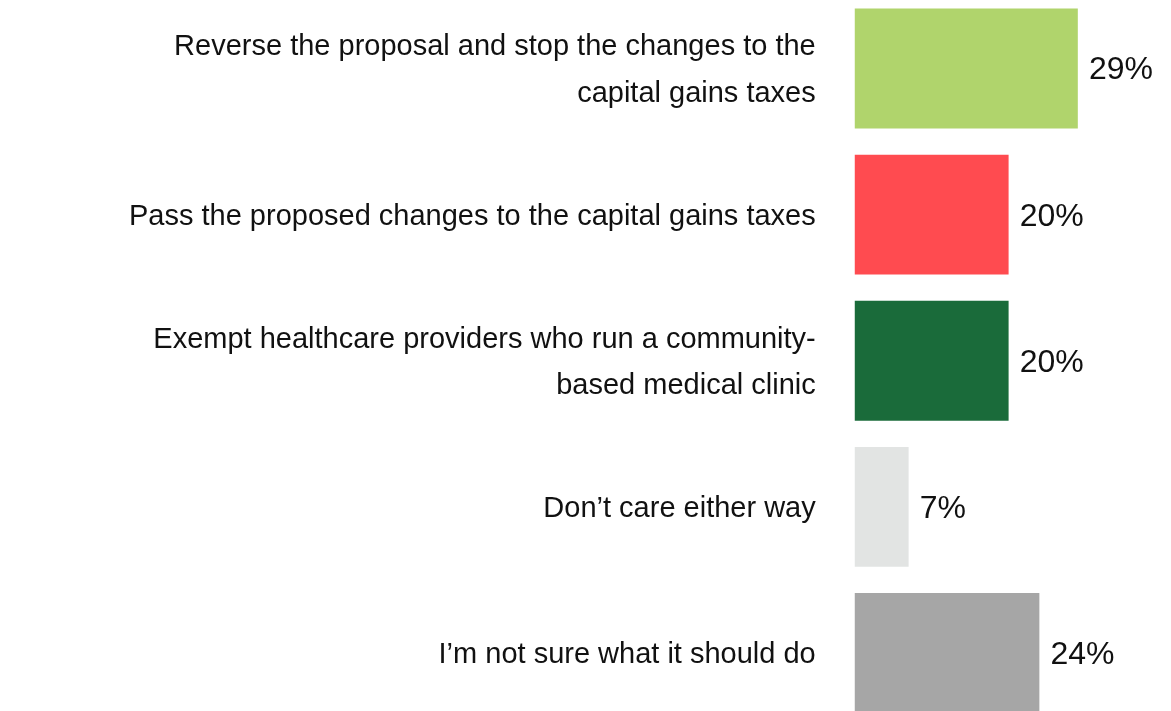  I want to click on data-label: 7%, so click(943, 506).